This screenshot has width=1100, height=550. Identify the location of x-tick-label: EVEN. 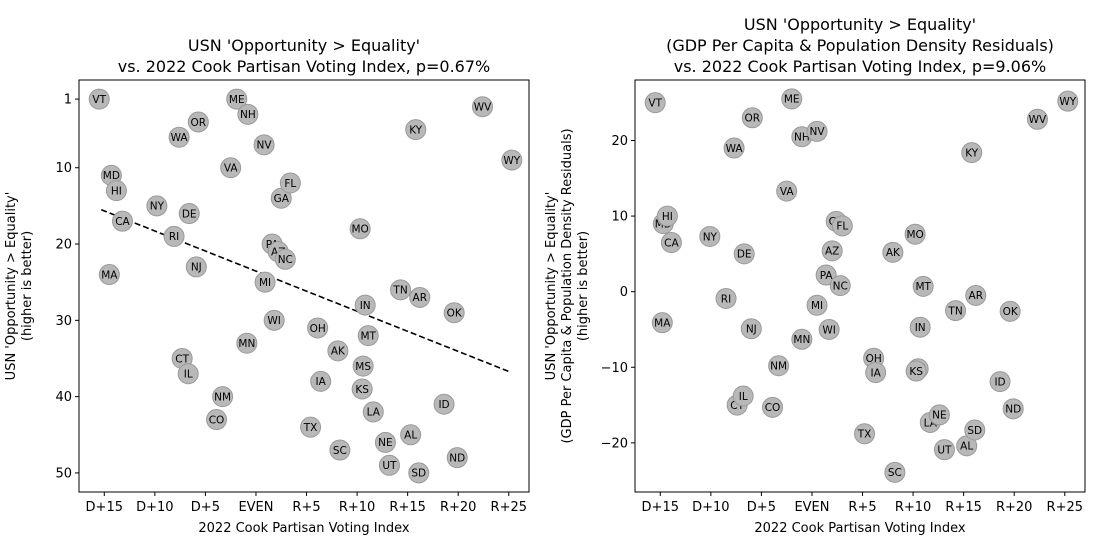
(255, 507).